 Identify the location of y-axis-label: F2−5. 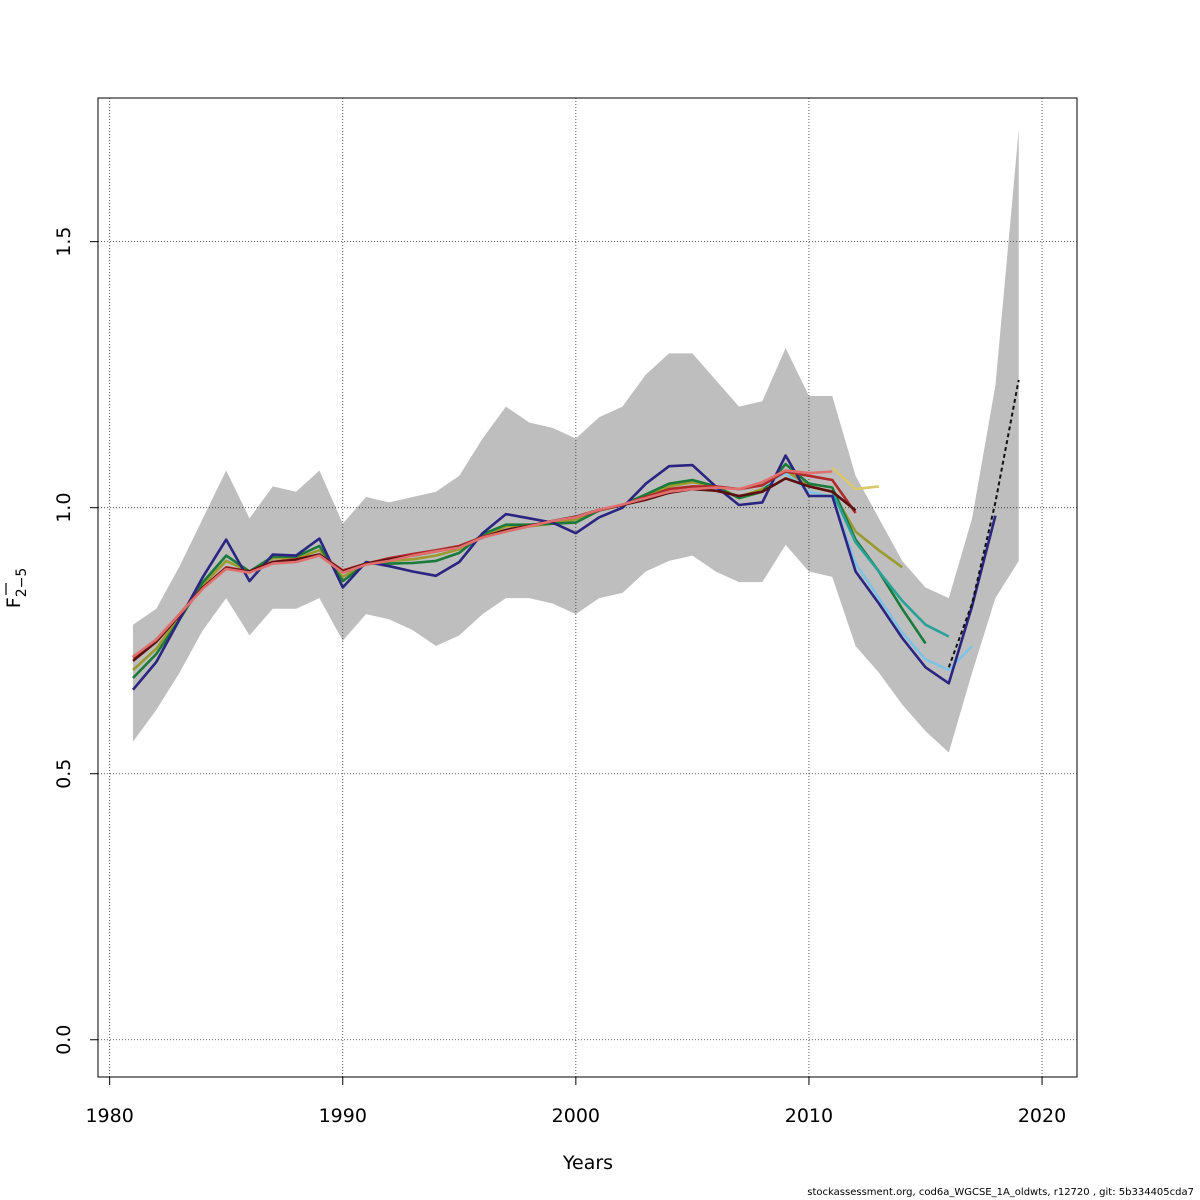
(16, 588).